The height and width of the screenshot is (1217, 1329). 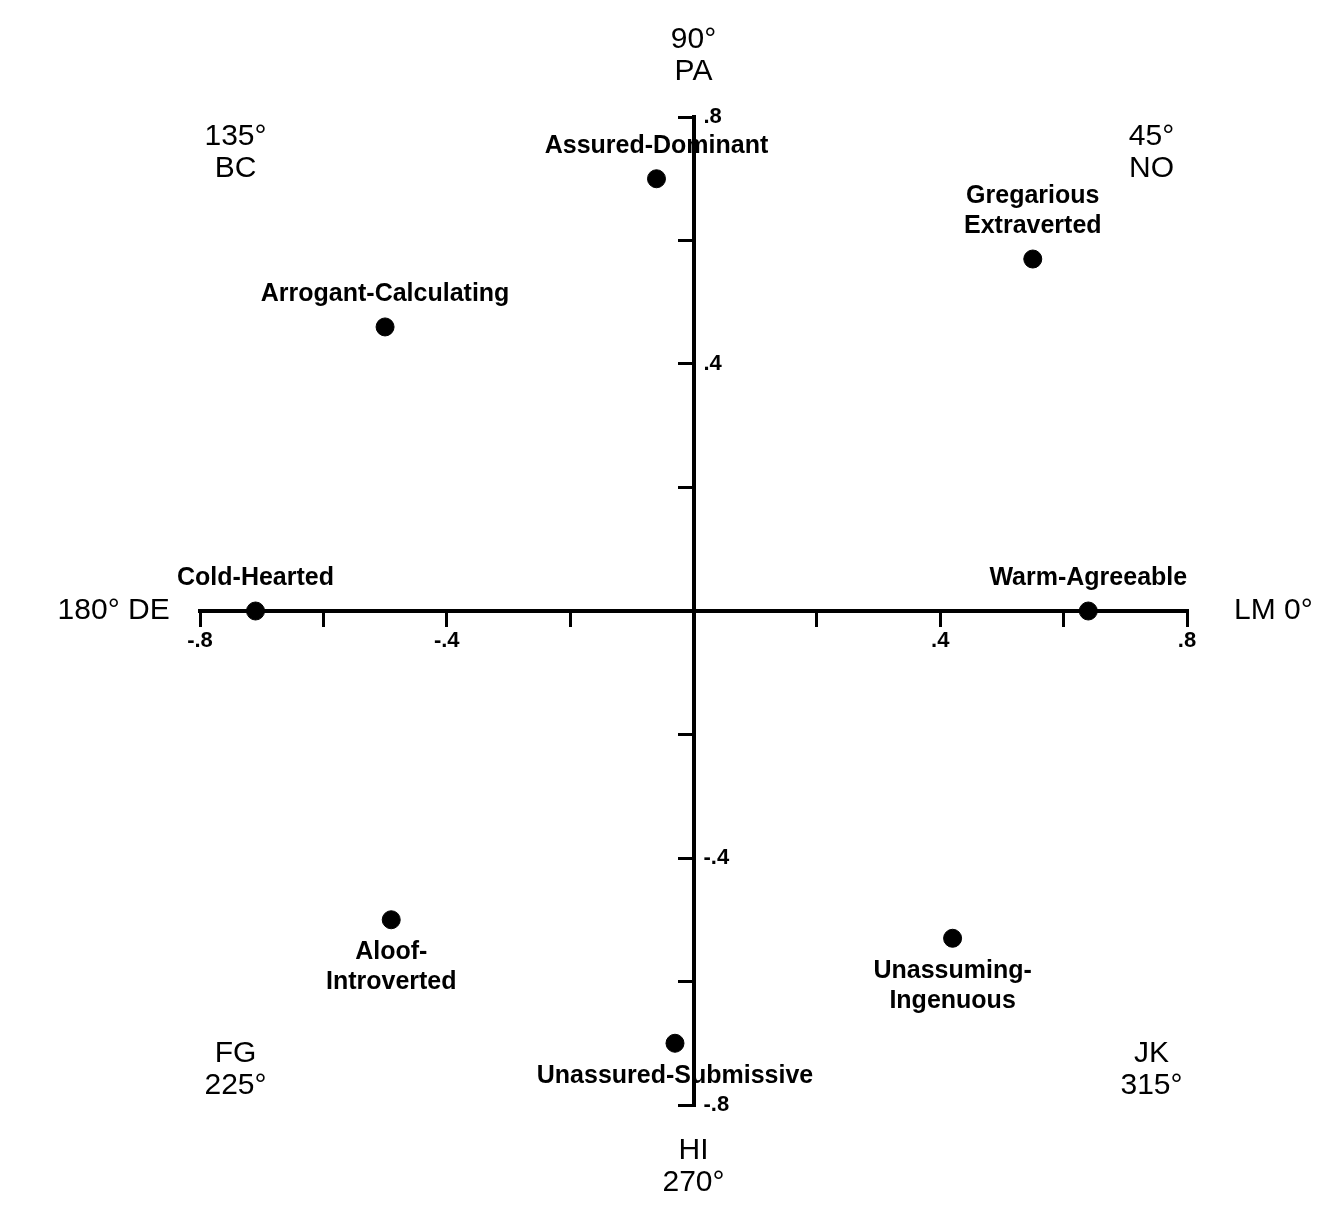 I want to click on x-tick-label: .8, so click(x=1187, y=640).